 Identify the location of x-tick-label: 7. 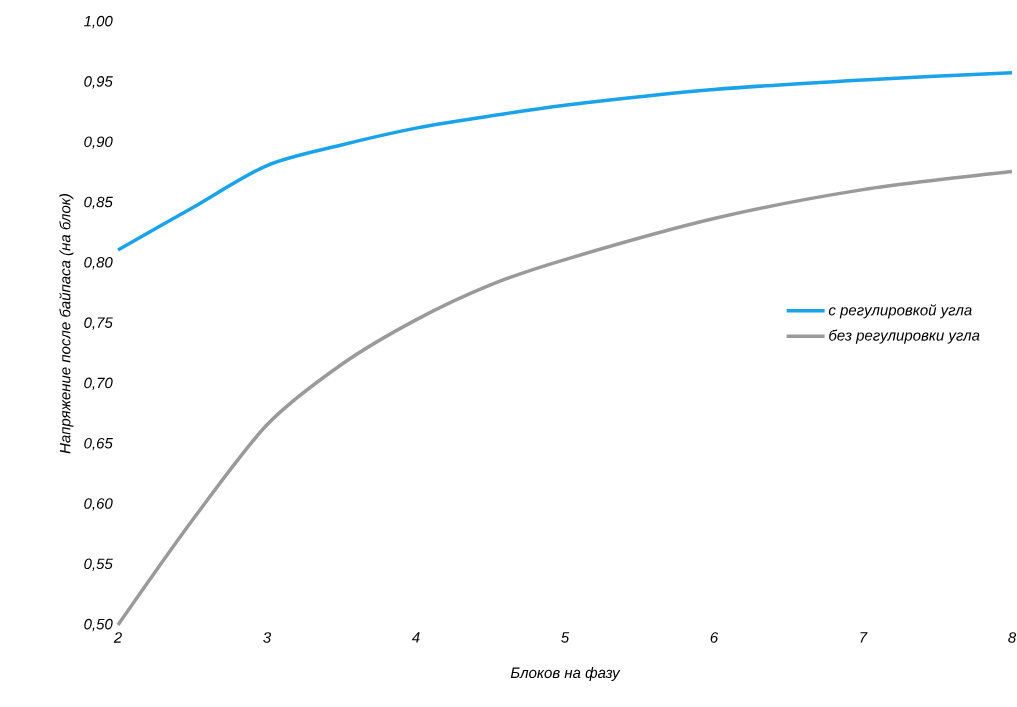
(864, 637).